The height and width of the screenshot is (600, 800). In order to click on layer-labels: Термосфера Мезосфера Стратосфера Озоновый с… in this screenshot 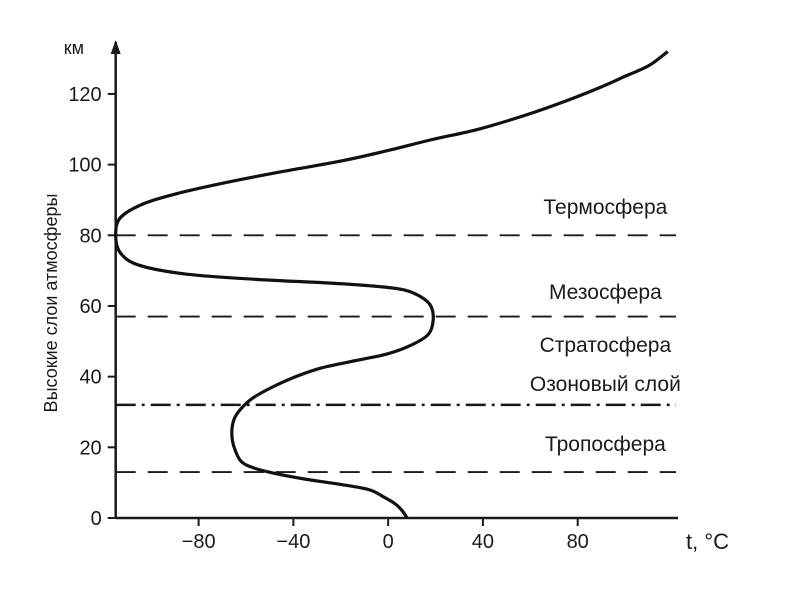, I will do `click(605, 326)`.